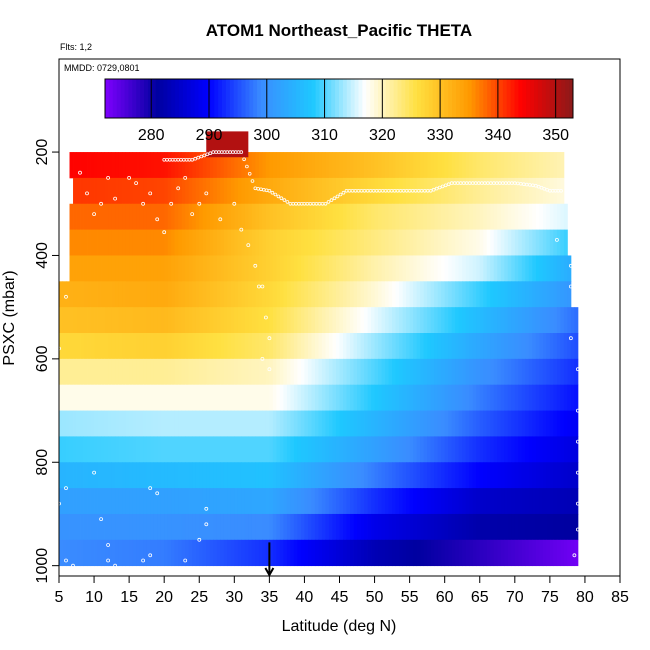 The height and width of the screenshot is (650, 650). Describe the element at coordinates (136, 183) in the screenshot. I see `track-point` at that location.